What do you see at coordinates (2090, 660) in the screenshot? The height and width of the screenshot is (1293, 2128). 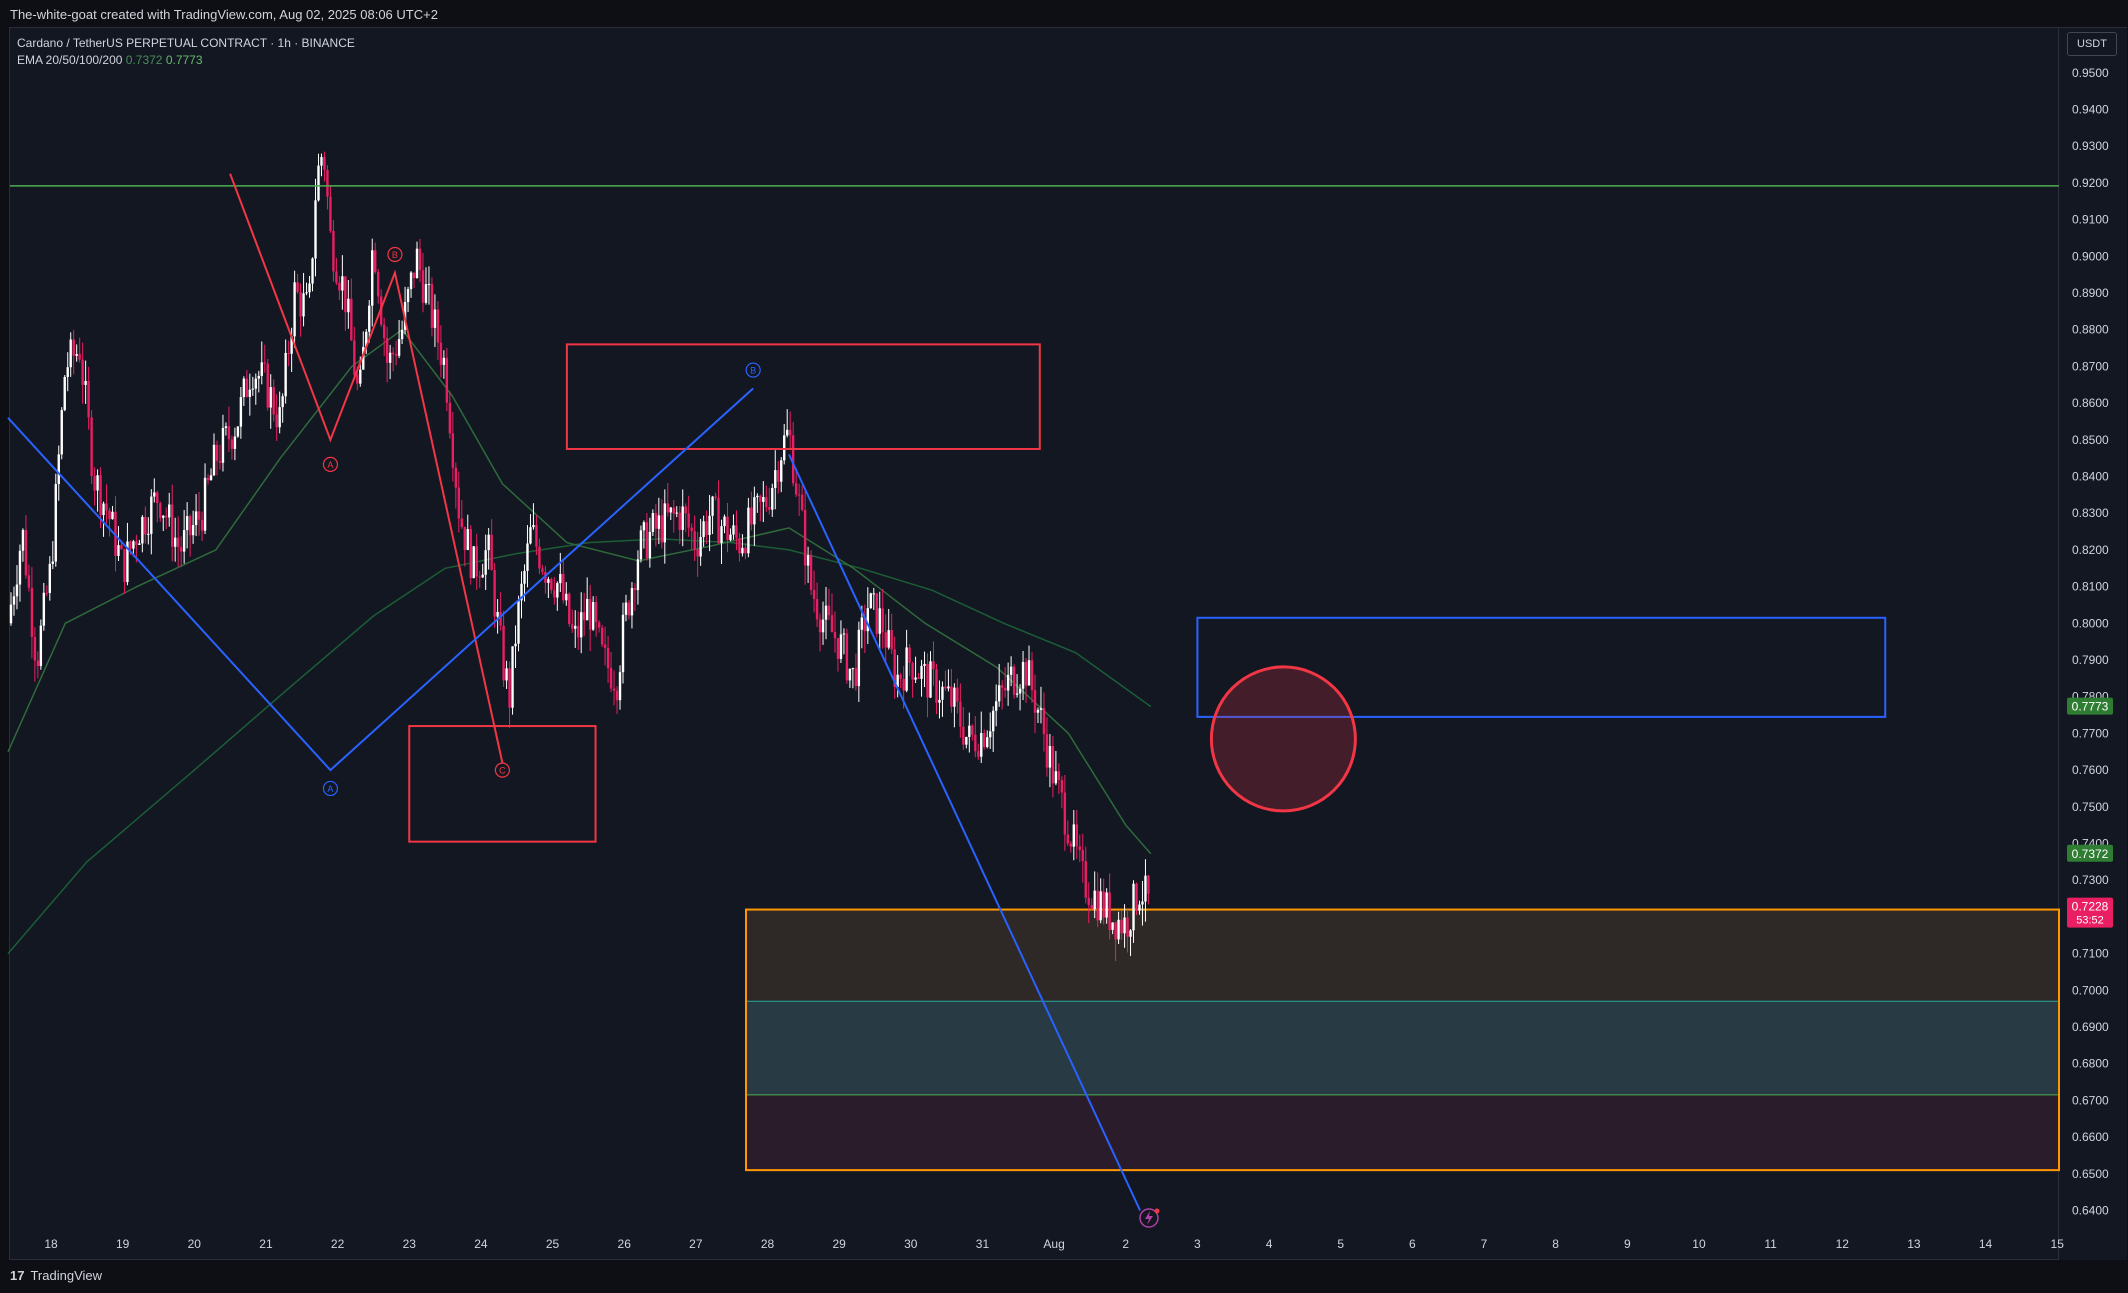 I see `y-tick-label: 0.7900` at bounding box center [2090, 660].